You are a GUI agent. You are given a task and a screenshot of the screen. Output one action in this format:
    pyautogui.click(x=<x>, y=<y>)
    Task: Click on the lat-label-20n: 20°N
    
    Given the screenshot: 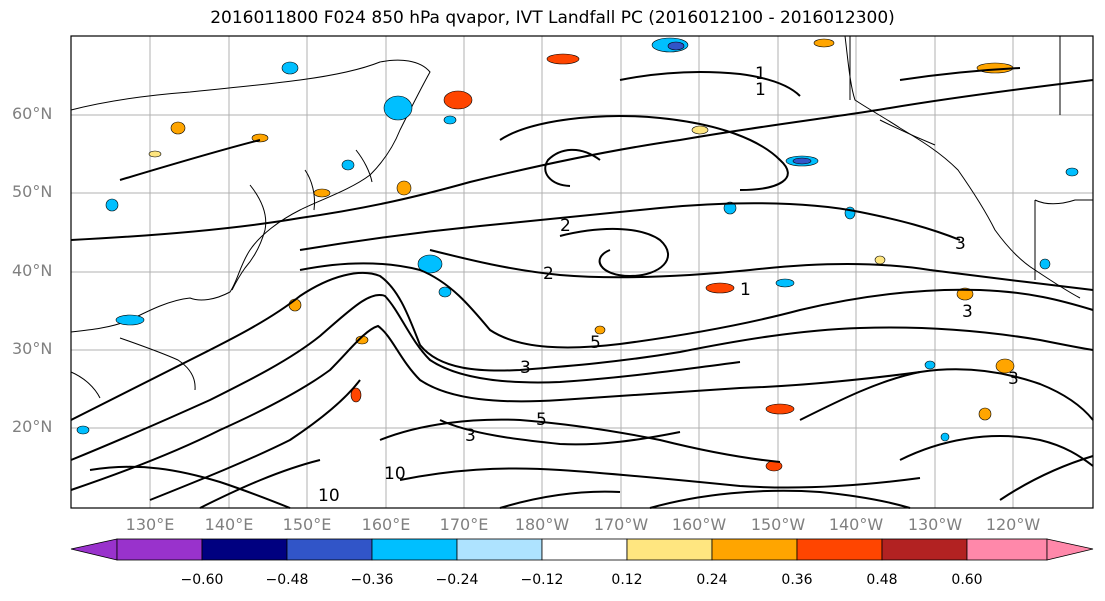 What is the action you would take?
    pyautogui.click(x=32, y=426)
    